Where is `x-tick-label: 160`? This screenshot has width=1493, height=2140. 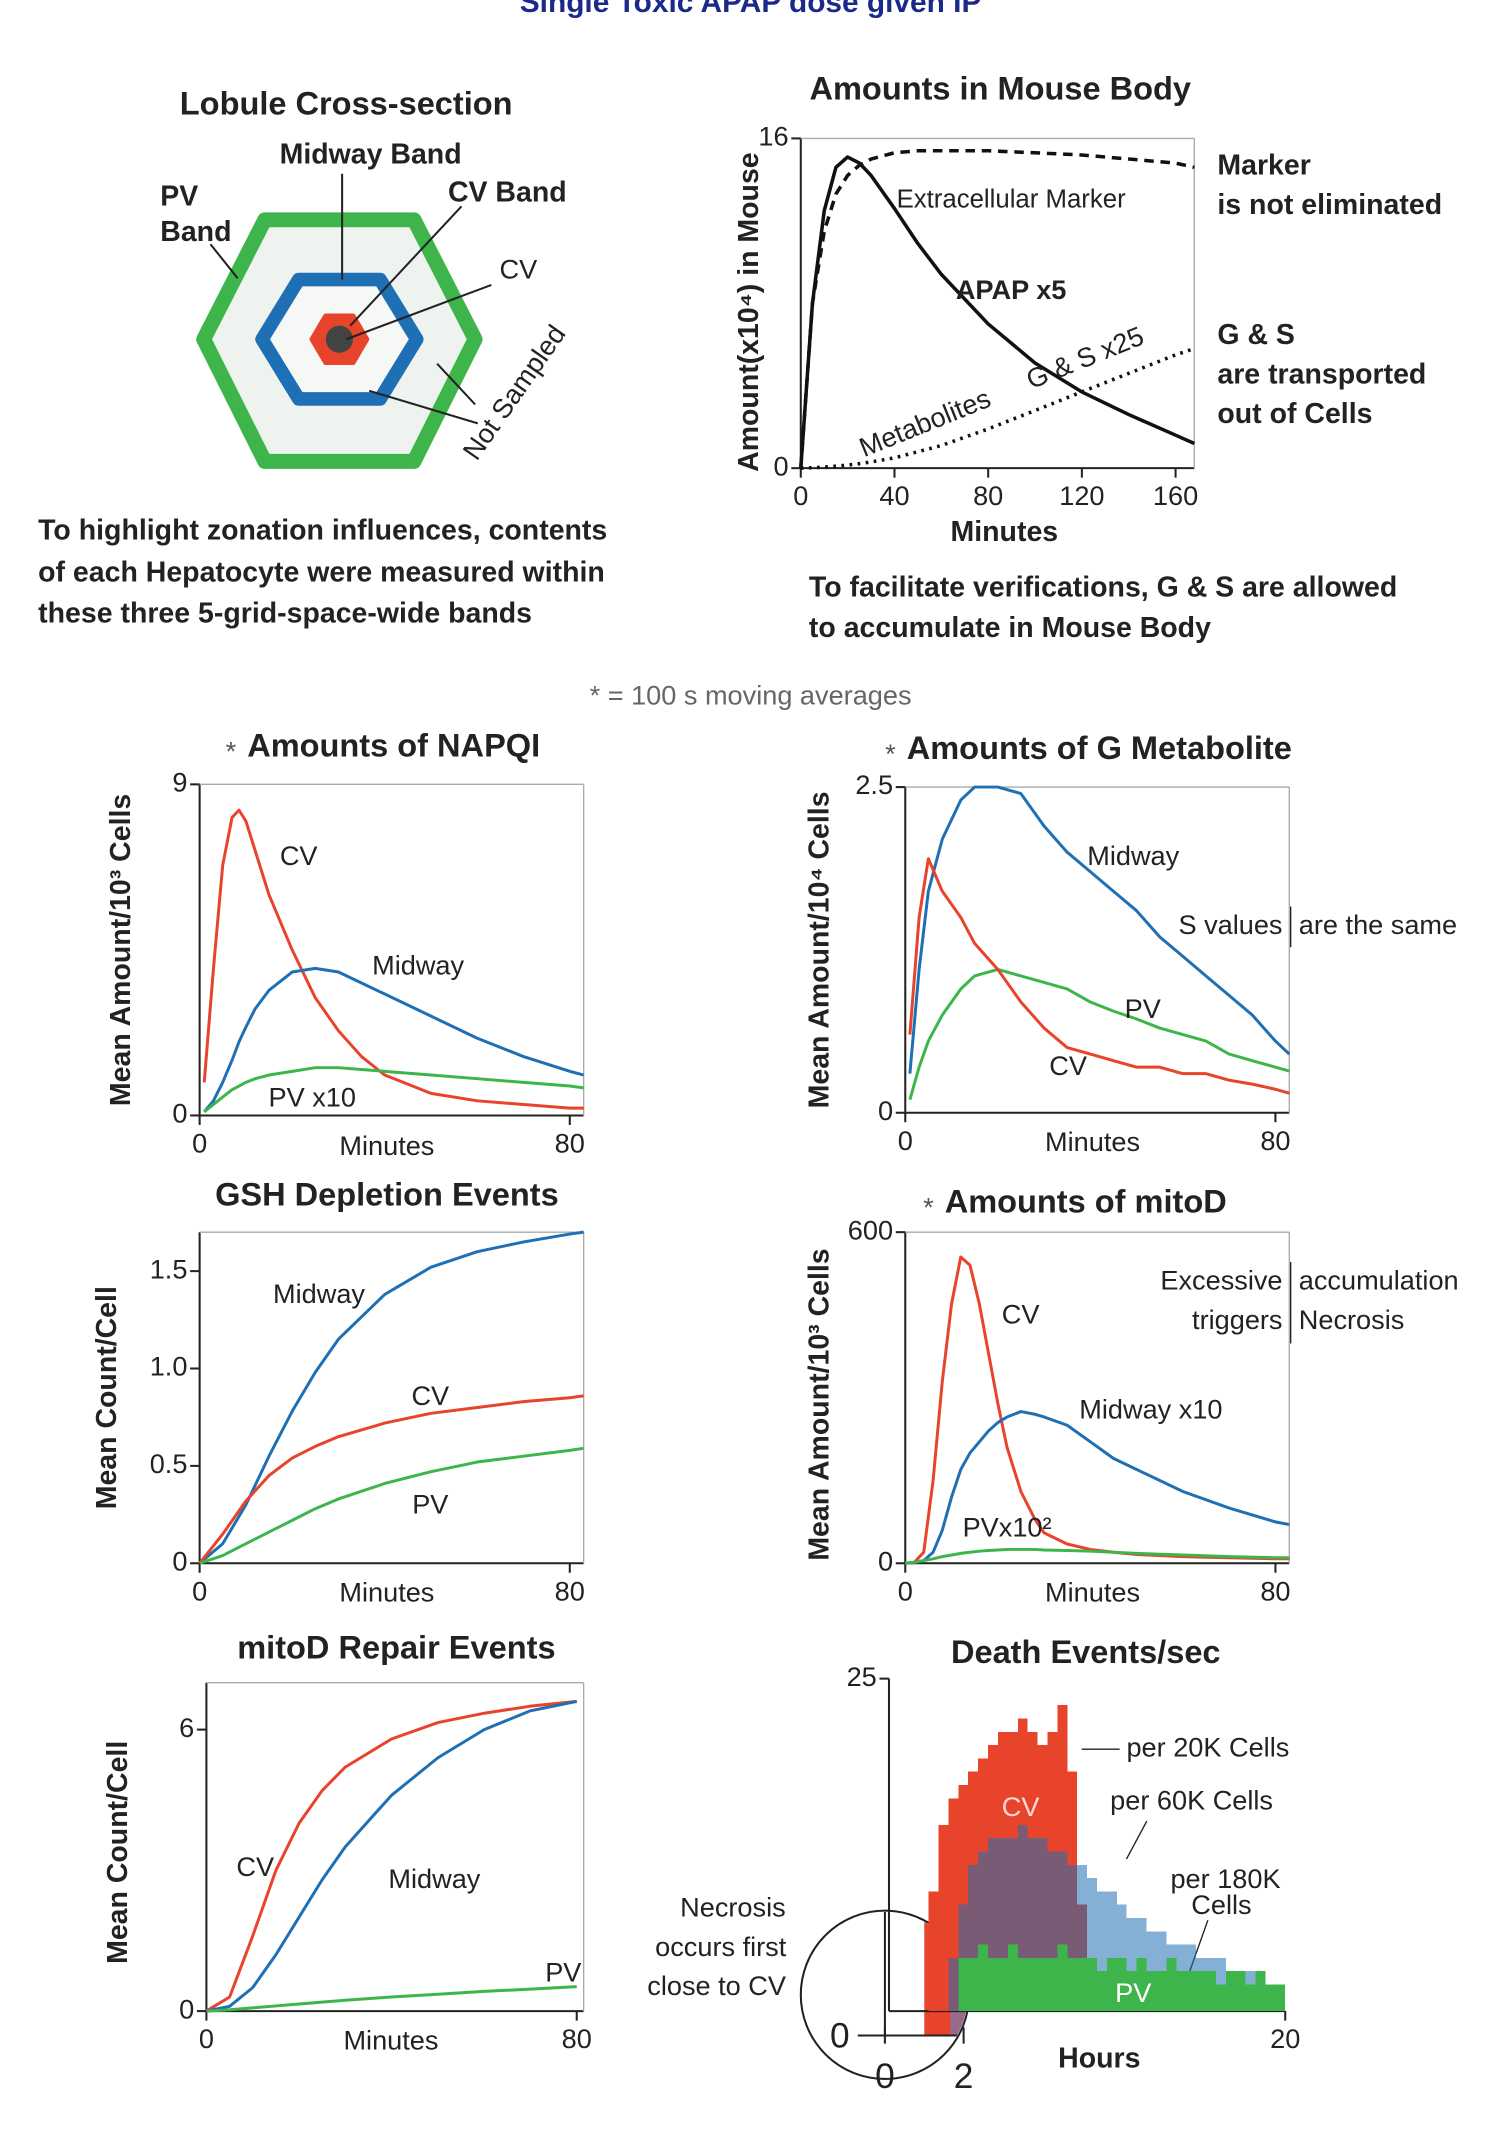 x-tick-label: 160 is located at coordinates (1175, 495).